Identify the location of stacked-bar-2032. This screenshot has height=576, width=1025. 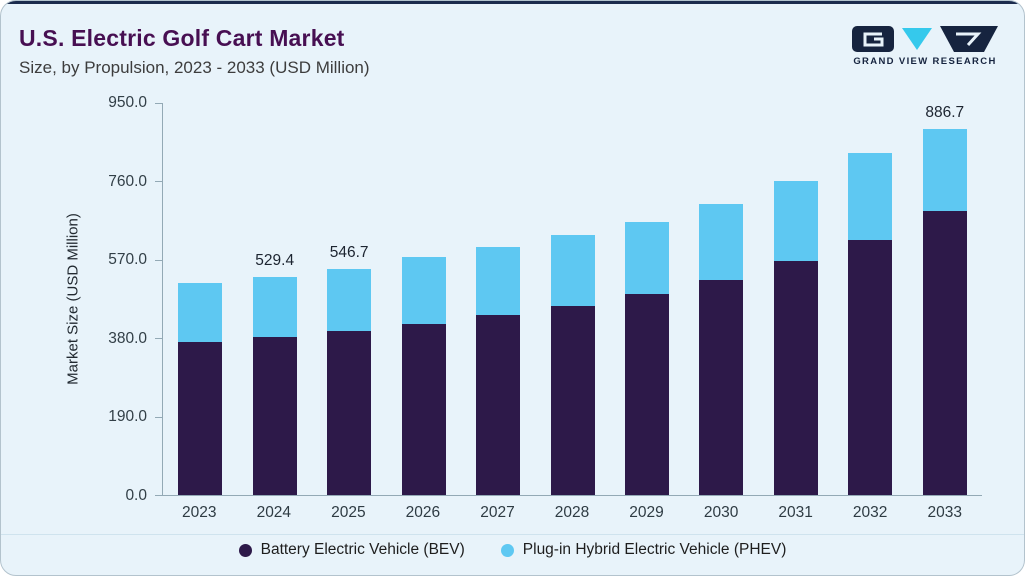
(870, 324).